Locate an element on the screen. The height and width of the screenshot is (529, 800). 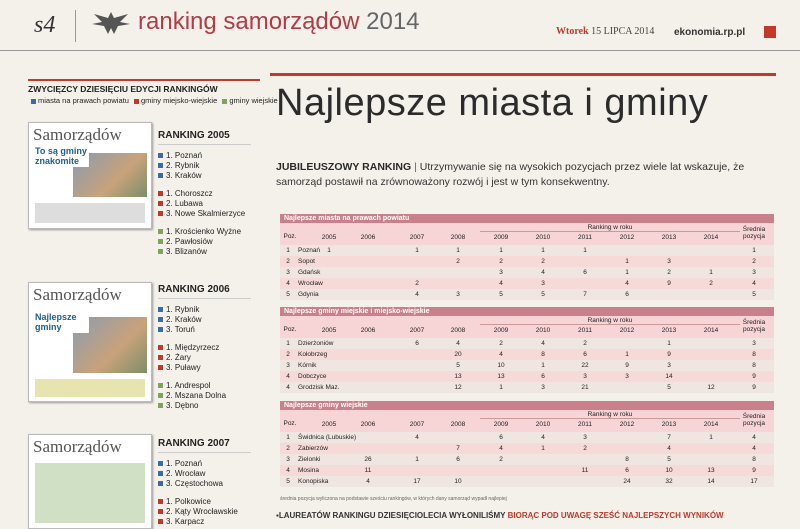
row-name: Grodzisk Maz. is located at coordinates (319, 387).